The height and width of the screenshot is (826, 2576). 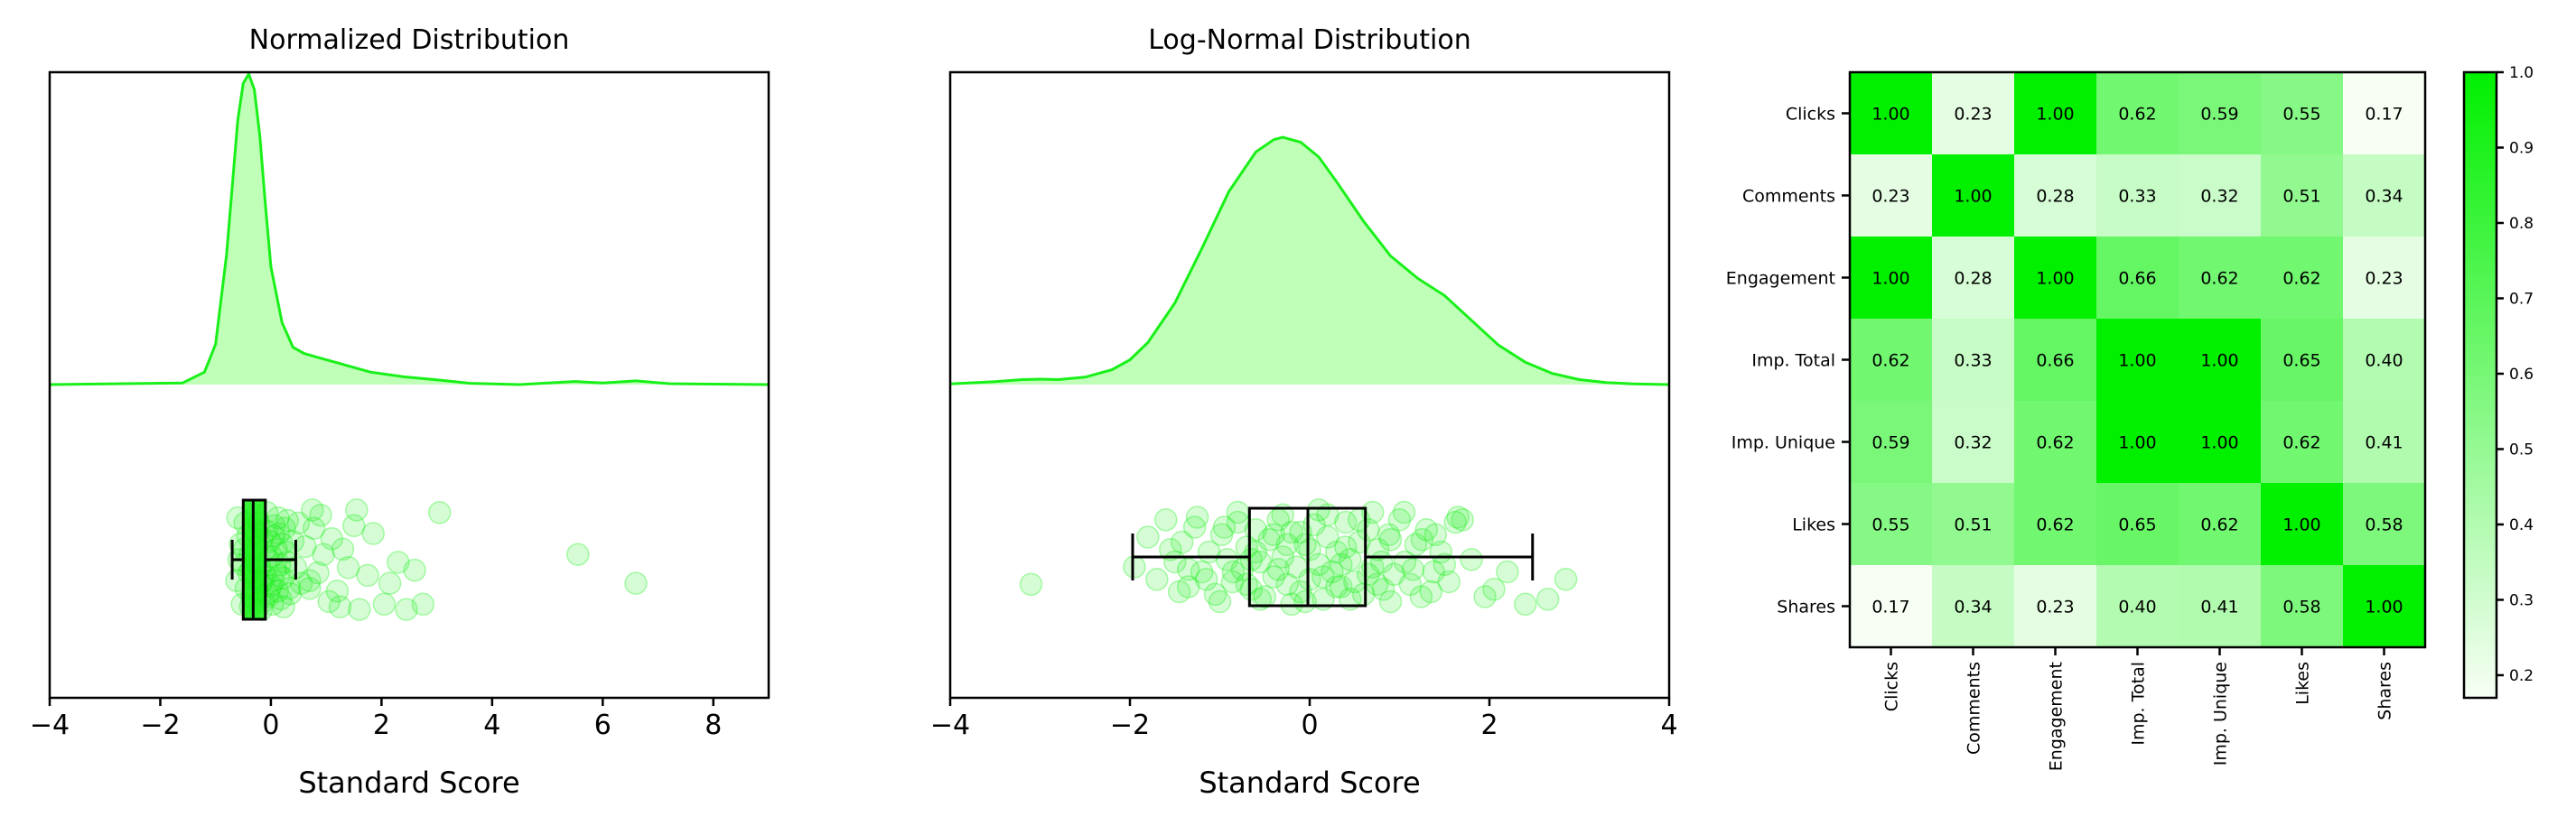 I want to click on x-ticks: −4 −2 0 2 4, so click(x=1304, y=719).